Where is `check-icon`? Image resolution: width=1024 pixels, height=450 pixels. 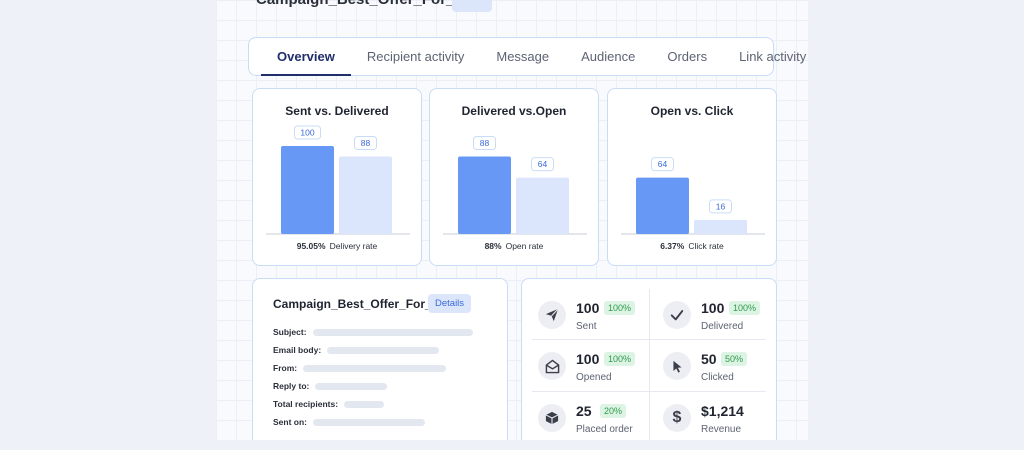
check-icon is located at coordinates (677, 315).